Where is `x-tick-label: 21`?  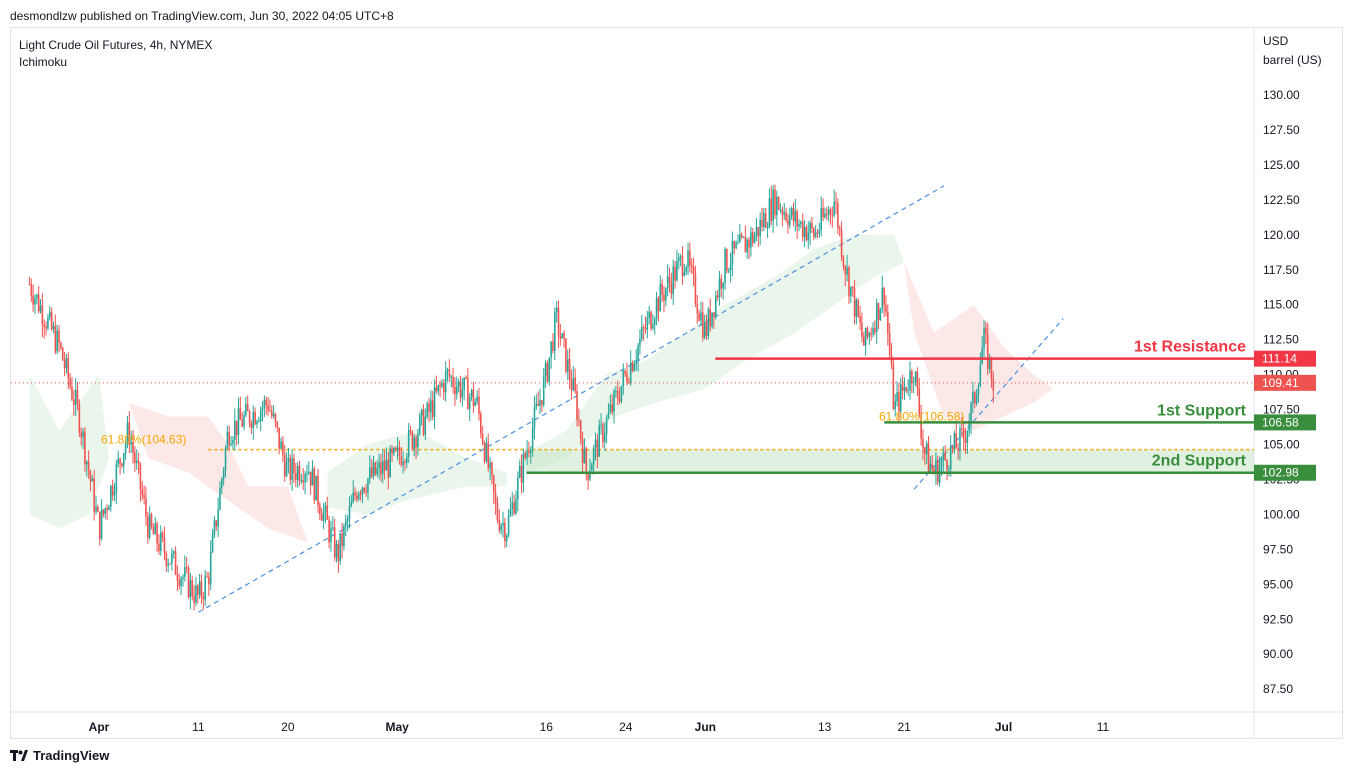
x-tick-label: 21 is located at coordinates (904, 727).